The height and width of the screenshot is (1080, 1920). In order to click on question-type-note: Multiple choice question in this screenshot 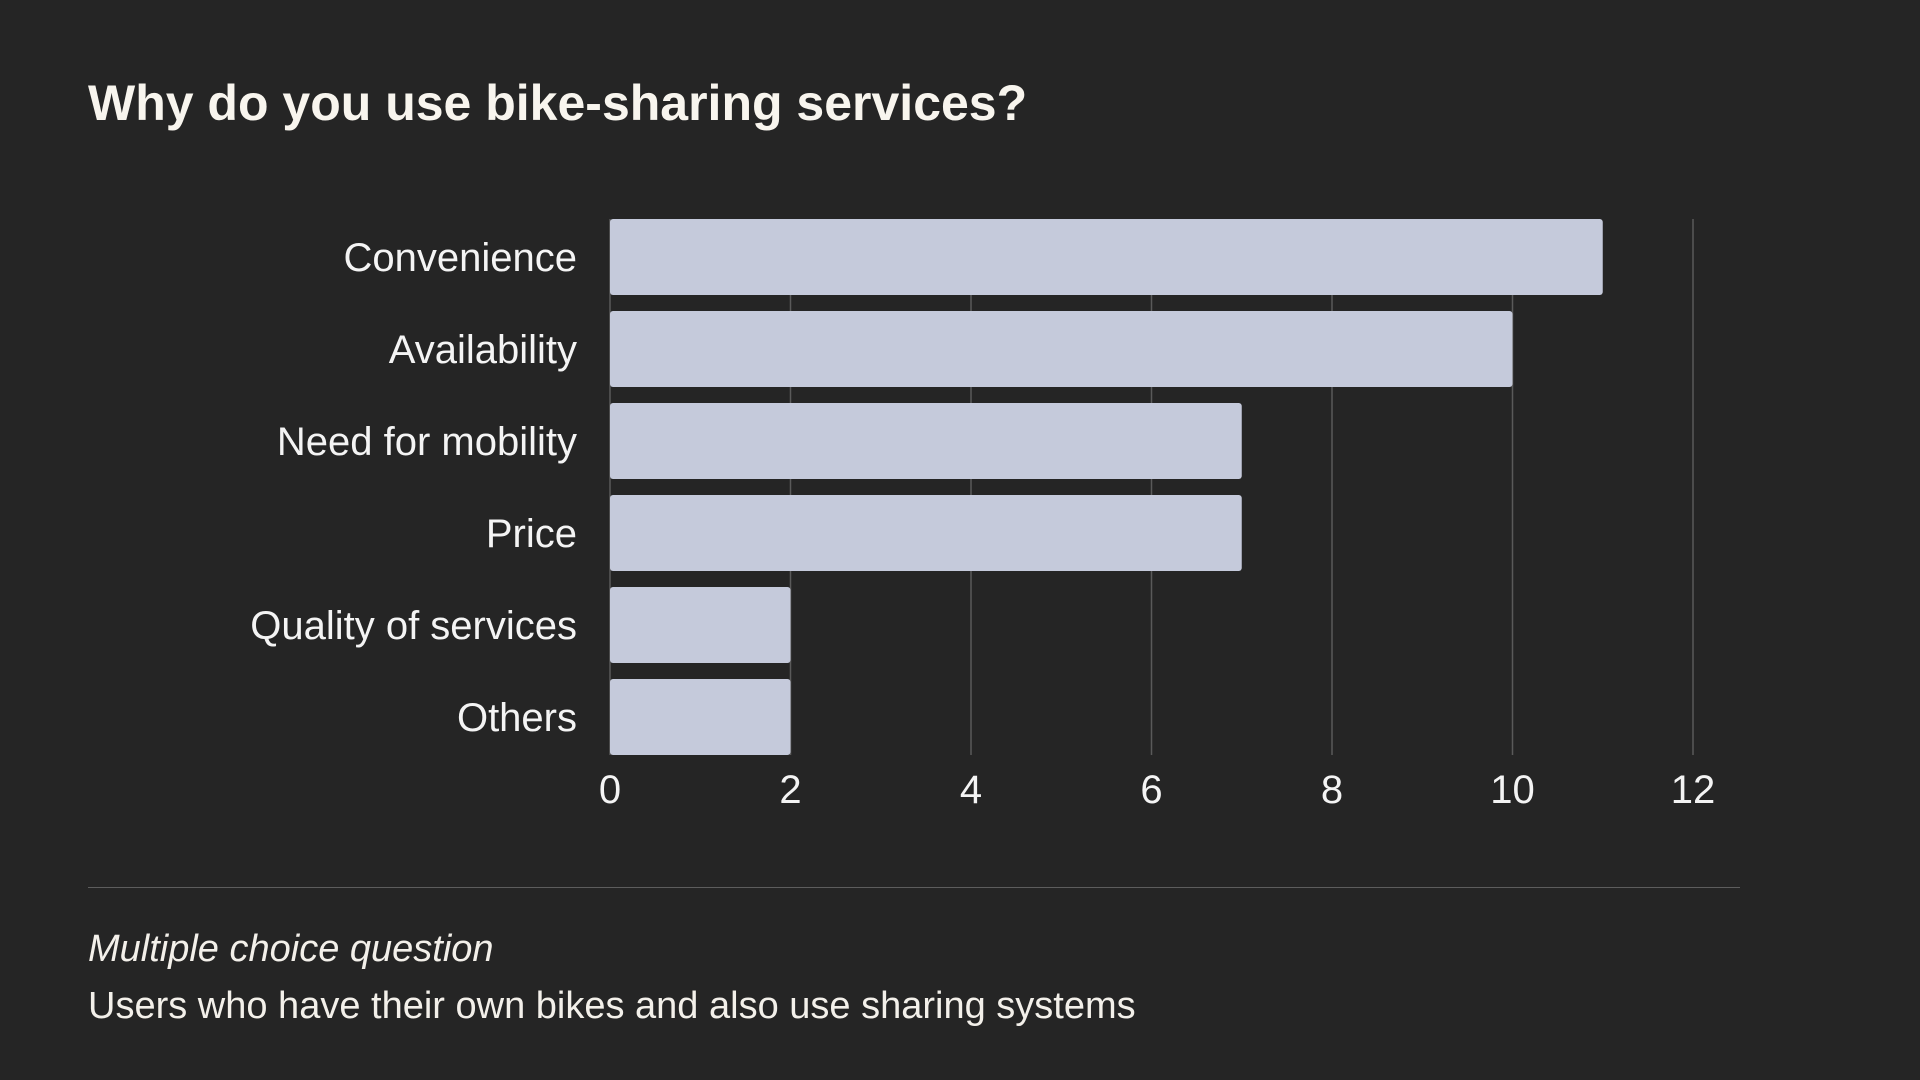, I will do `click(291, 949)`.